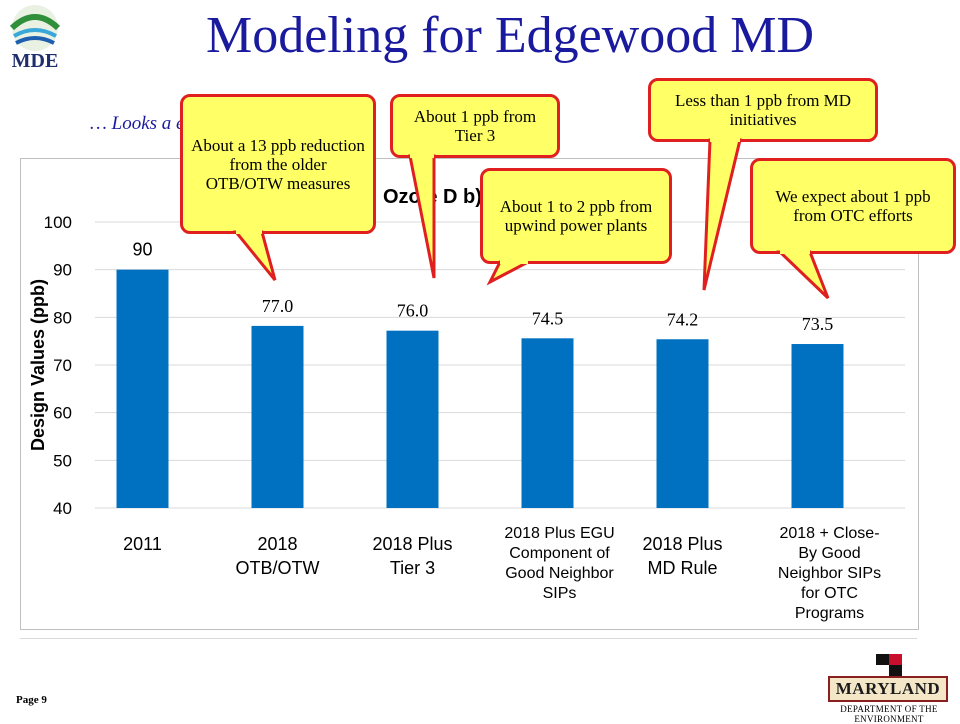 The width and height of the screenshot is (960, 724). I want to click on y-tick-label: 90, so click(62, 270).